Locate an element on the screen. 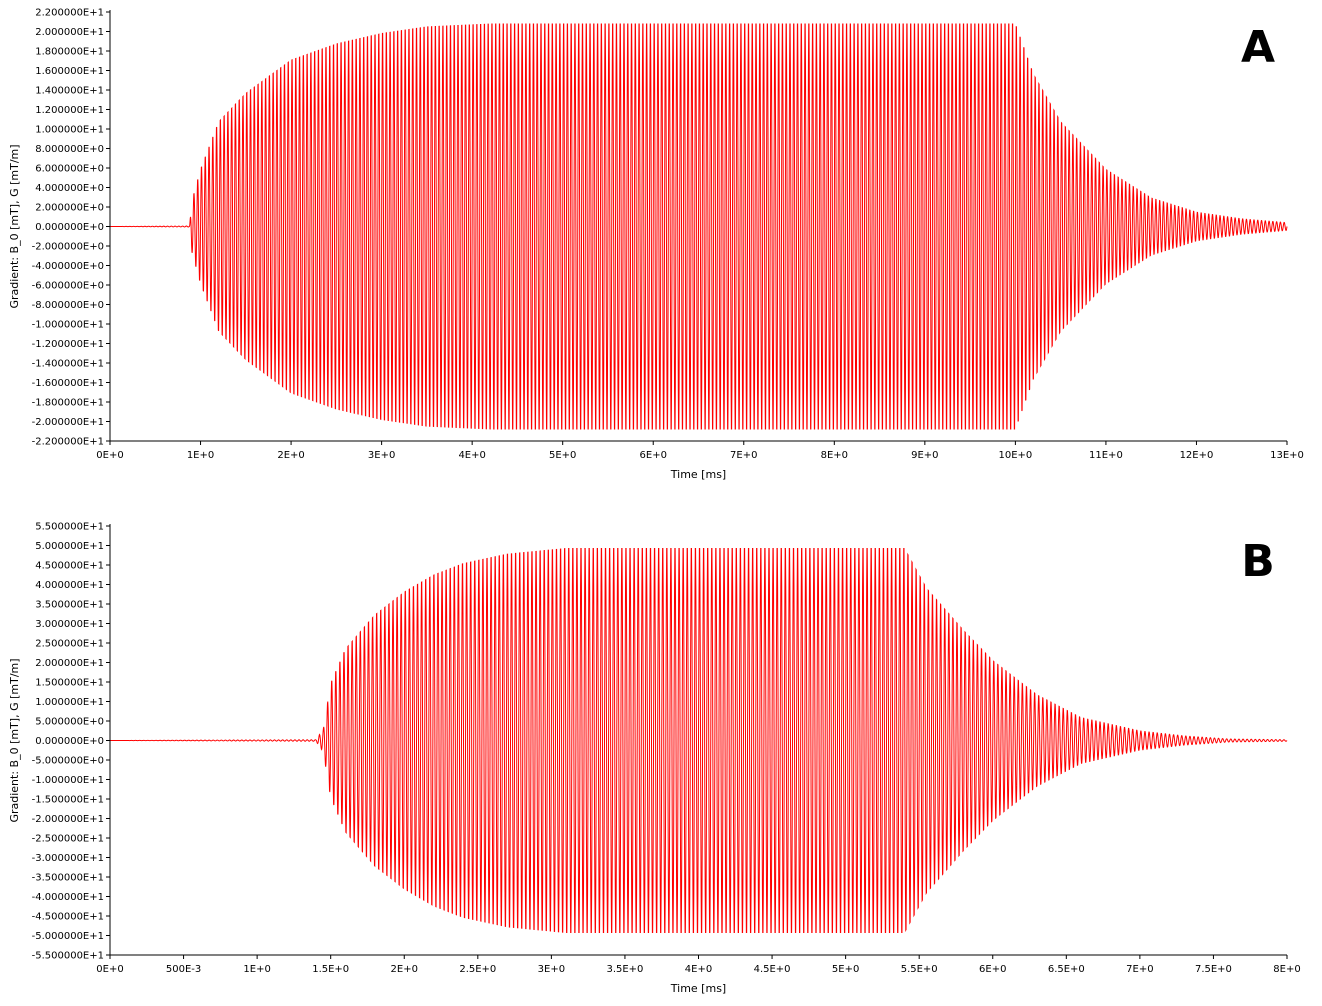 The width and height of the screenshot is (1322, 1006). y-tick-label: 4.500000E+1 is located at coordinates (69, 566).